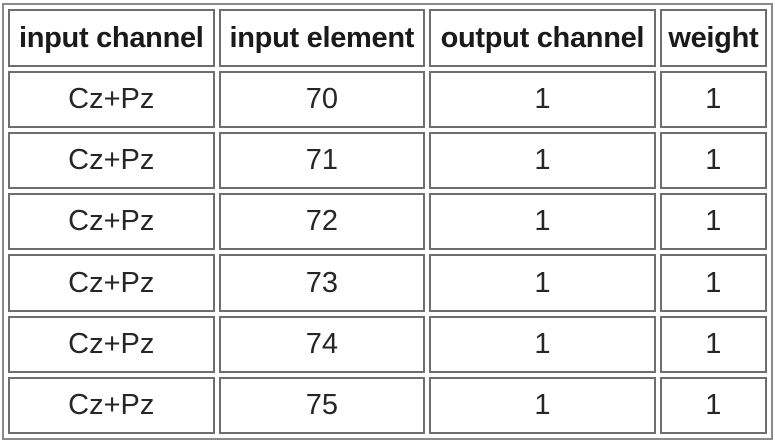 This screenshot has height=442, width=775. What do you see at coordinates (322, 161) in the screenshot?
I see `cell-input-element: 71` at bounding box center [322, 161].